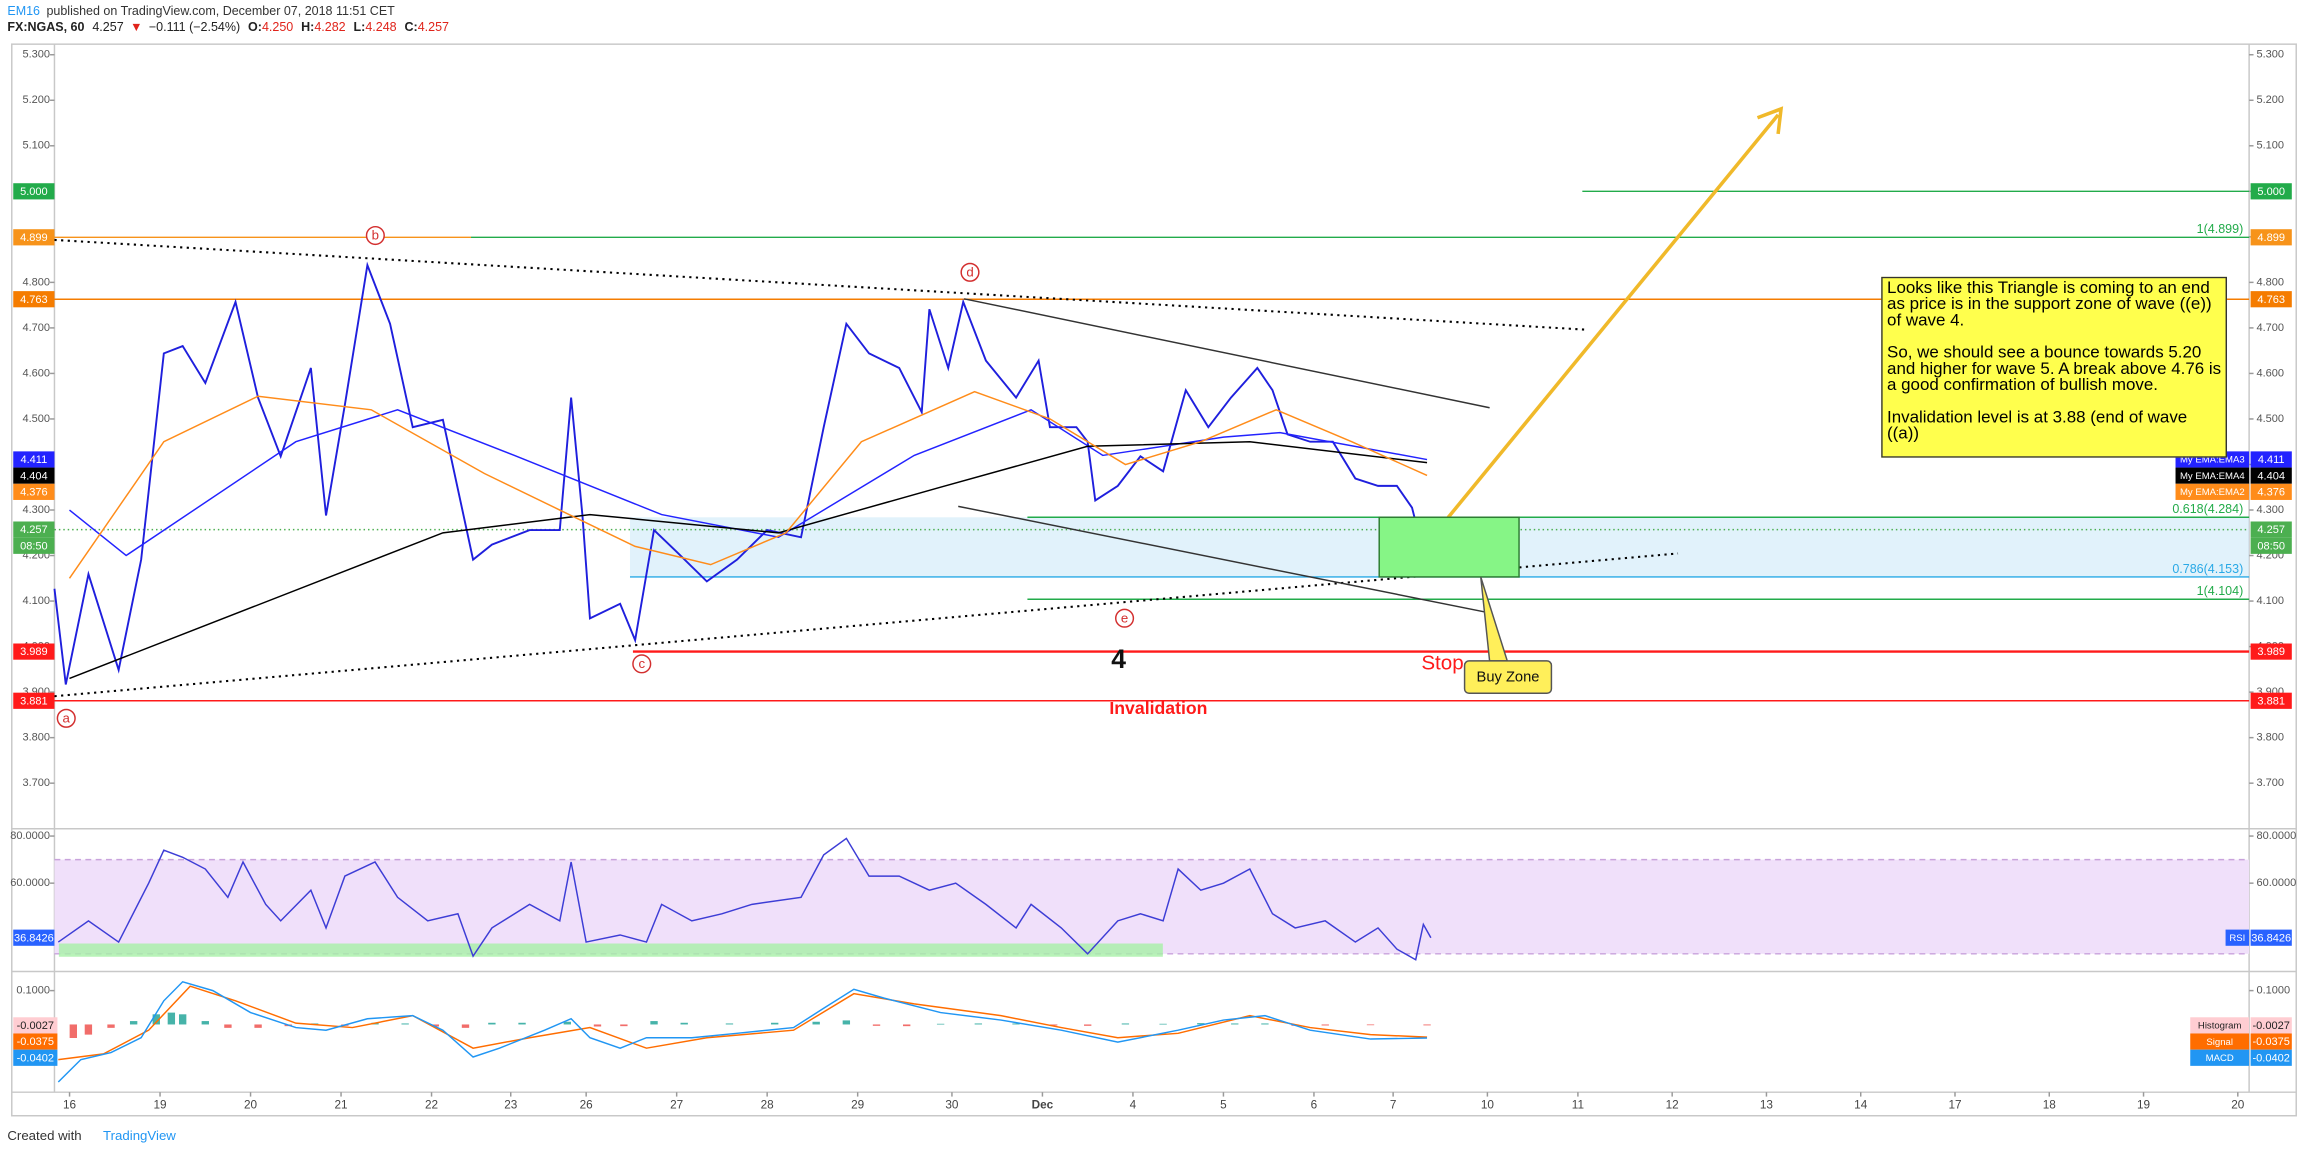 Image resolution: width=2308 pixels, height=1154 pixels. What do you see at coordinates (1222, 559) in the screenshot?
I see `wedge-lower-line` at bounding box center [1222, 559].